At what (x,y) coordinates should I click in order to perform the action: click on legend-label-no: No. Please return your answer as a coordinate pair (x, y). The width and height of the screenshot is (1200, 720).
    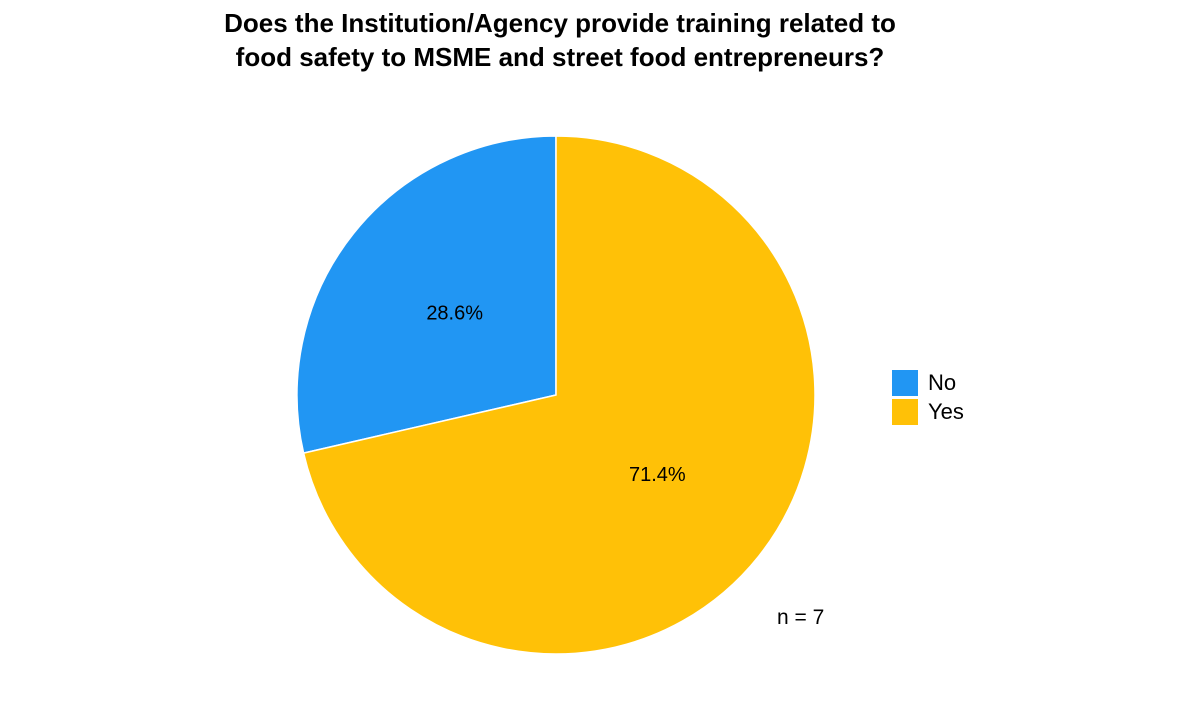
    Looking at the image, I should click on (942, 382).